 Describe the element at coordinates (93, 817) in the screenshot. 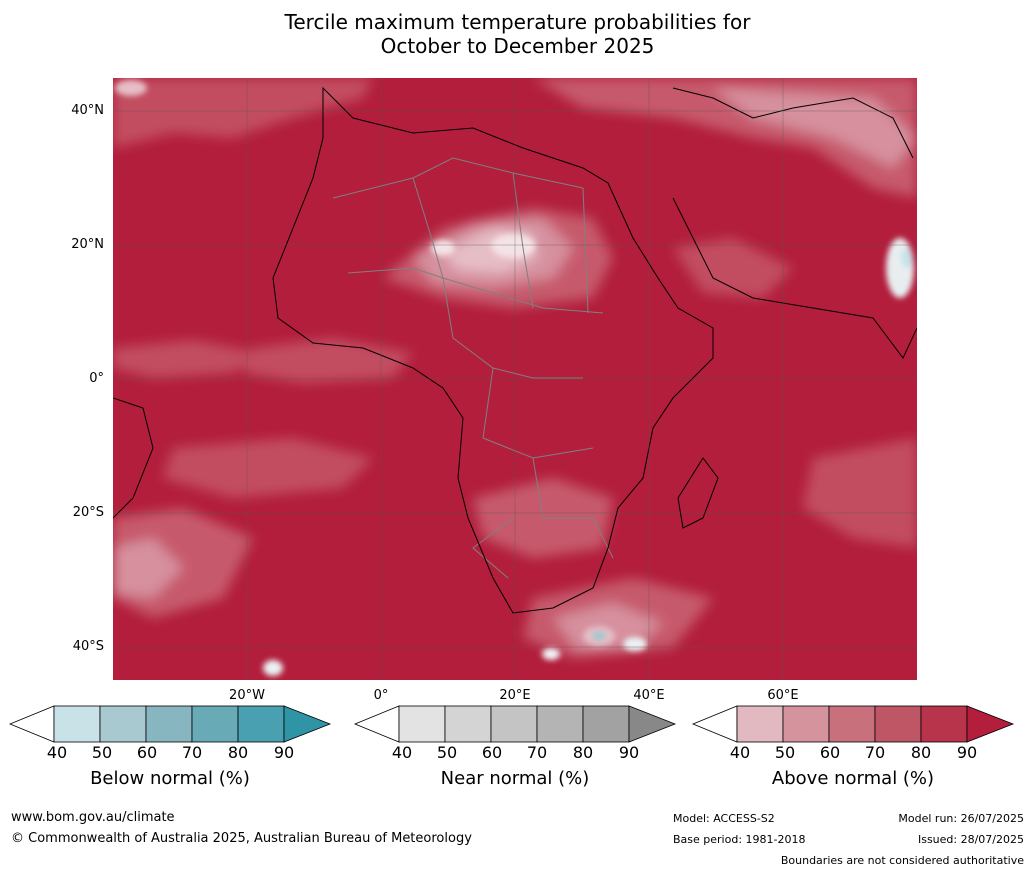

I see `footer-url: www.bom.gov.au/climate` at that location.